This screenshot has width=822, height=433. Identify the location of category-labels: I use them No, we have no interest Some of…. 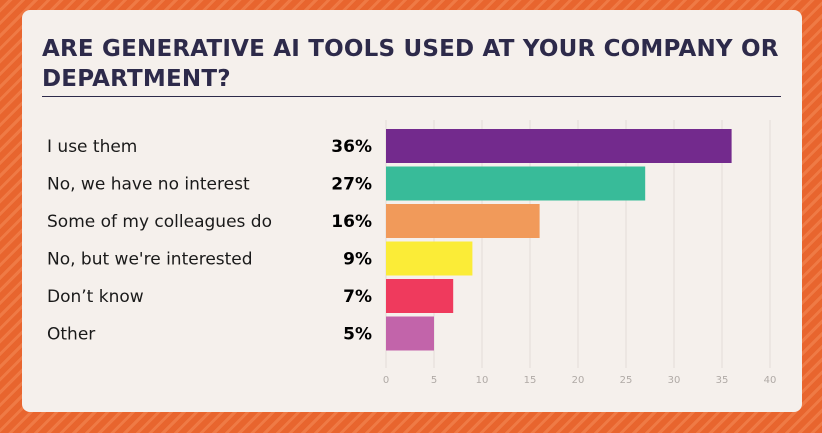
(159, 241).